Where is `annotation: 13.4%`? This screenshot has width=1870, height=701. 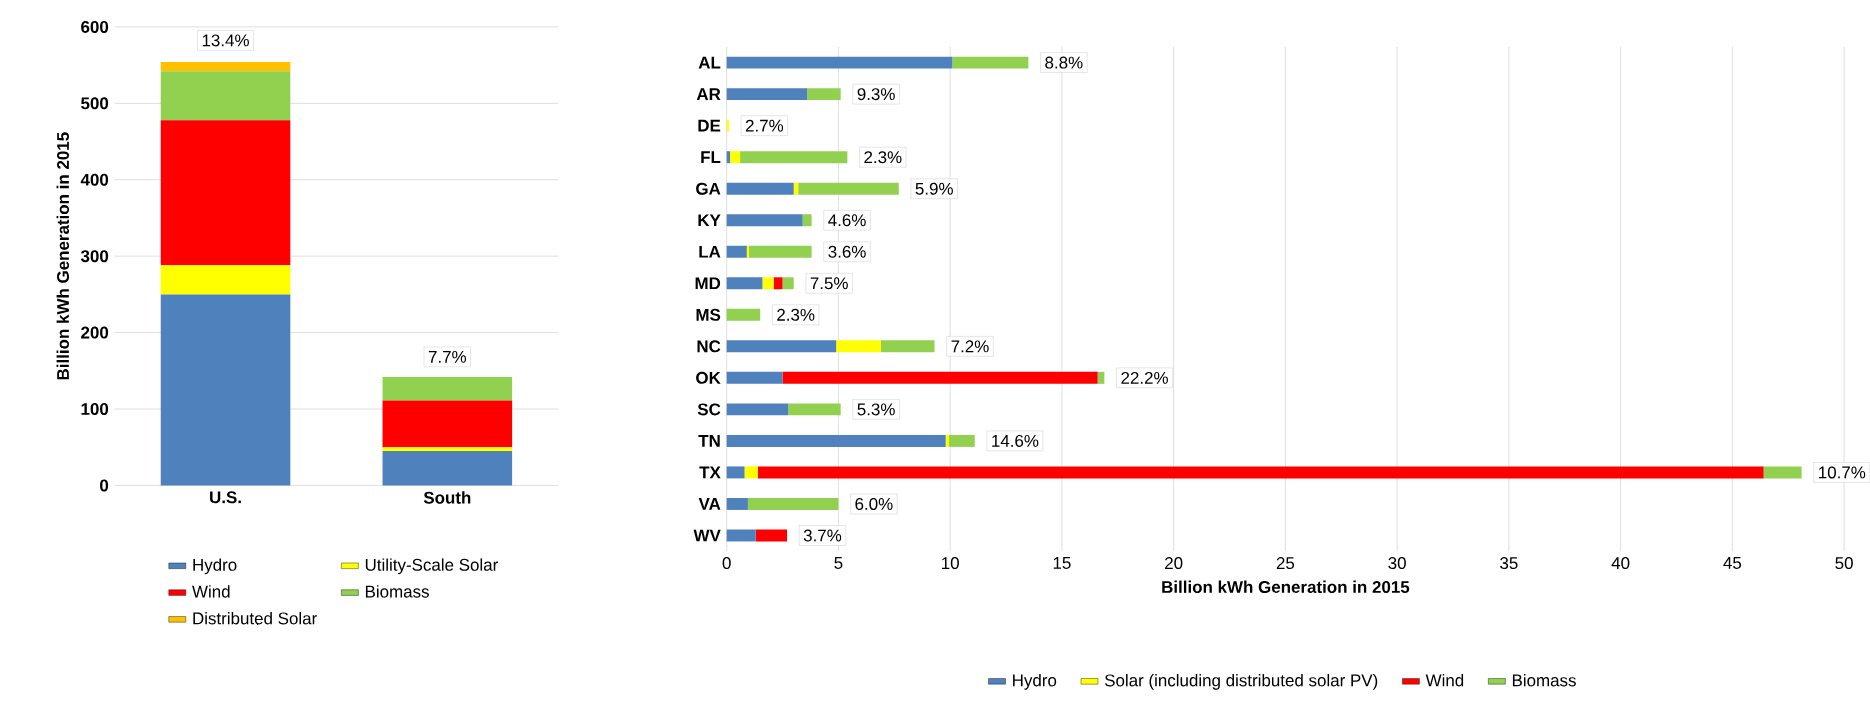 annotation: 13.4% is located at coordinates (225, 40).